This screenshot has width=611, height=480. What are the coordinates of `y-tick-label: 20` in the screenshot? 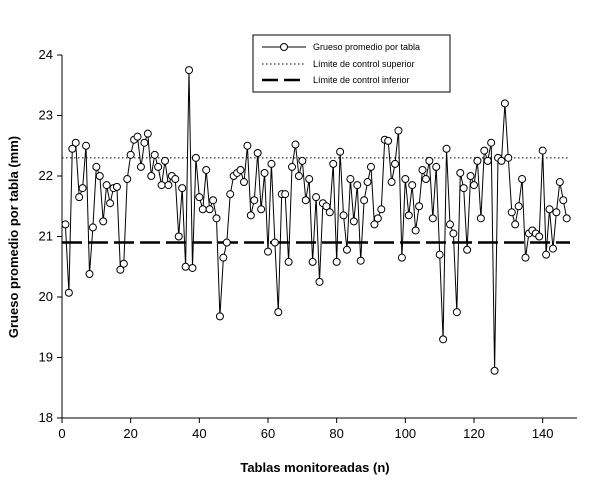 It's located at (46, 296).